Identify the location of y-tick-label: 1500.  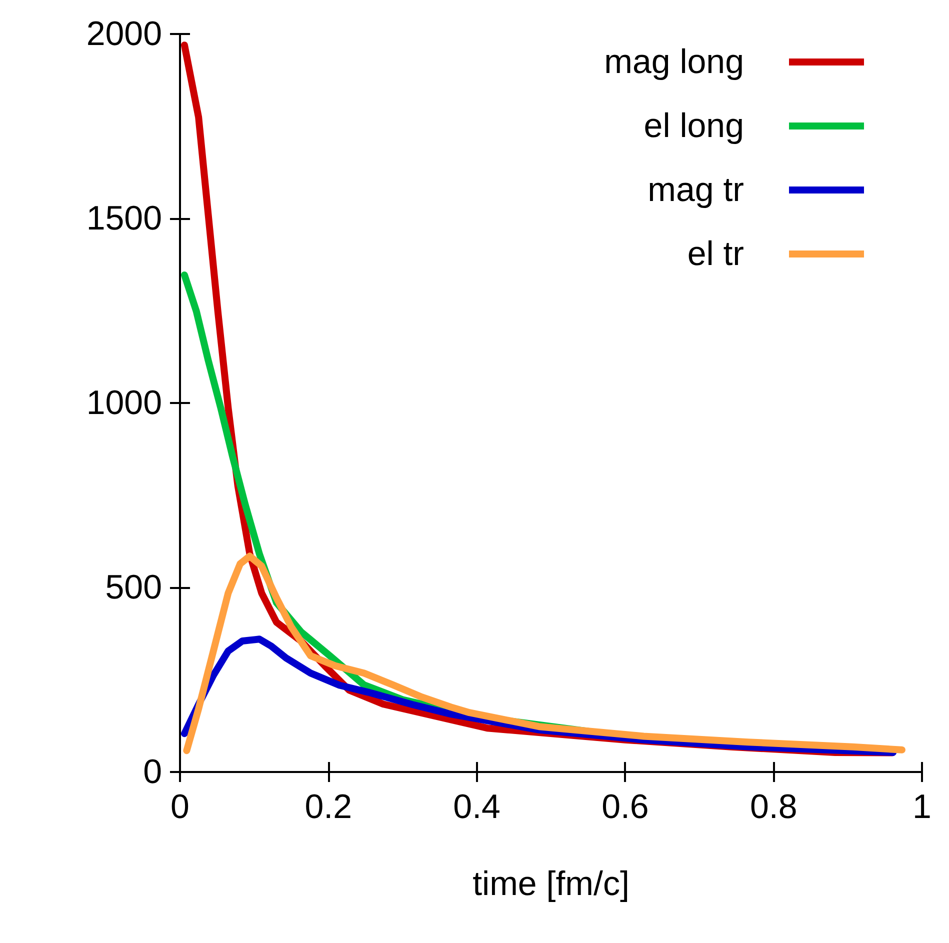
(124, 219).